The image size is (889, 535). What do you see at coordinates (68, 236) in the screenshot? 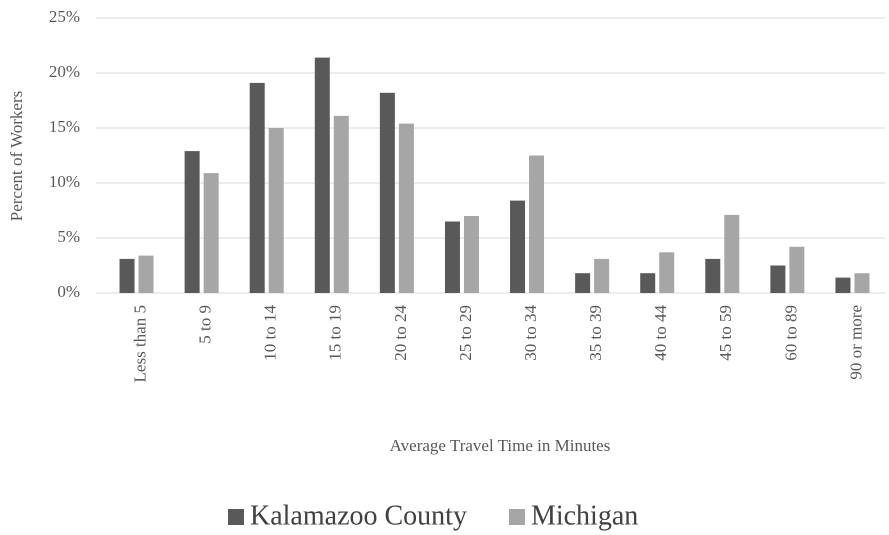
I see `y-tick-label: 5%` at bounding box center [68, 236].